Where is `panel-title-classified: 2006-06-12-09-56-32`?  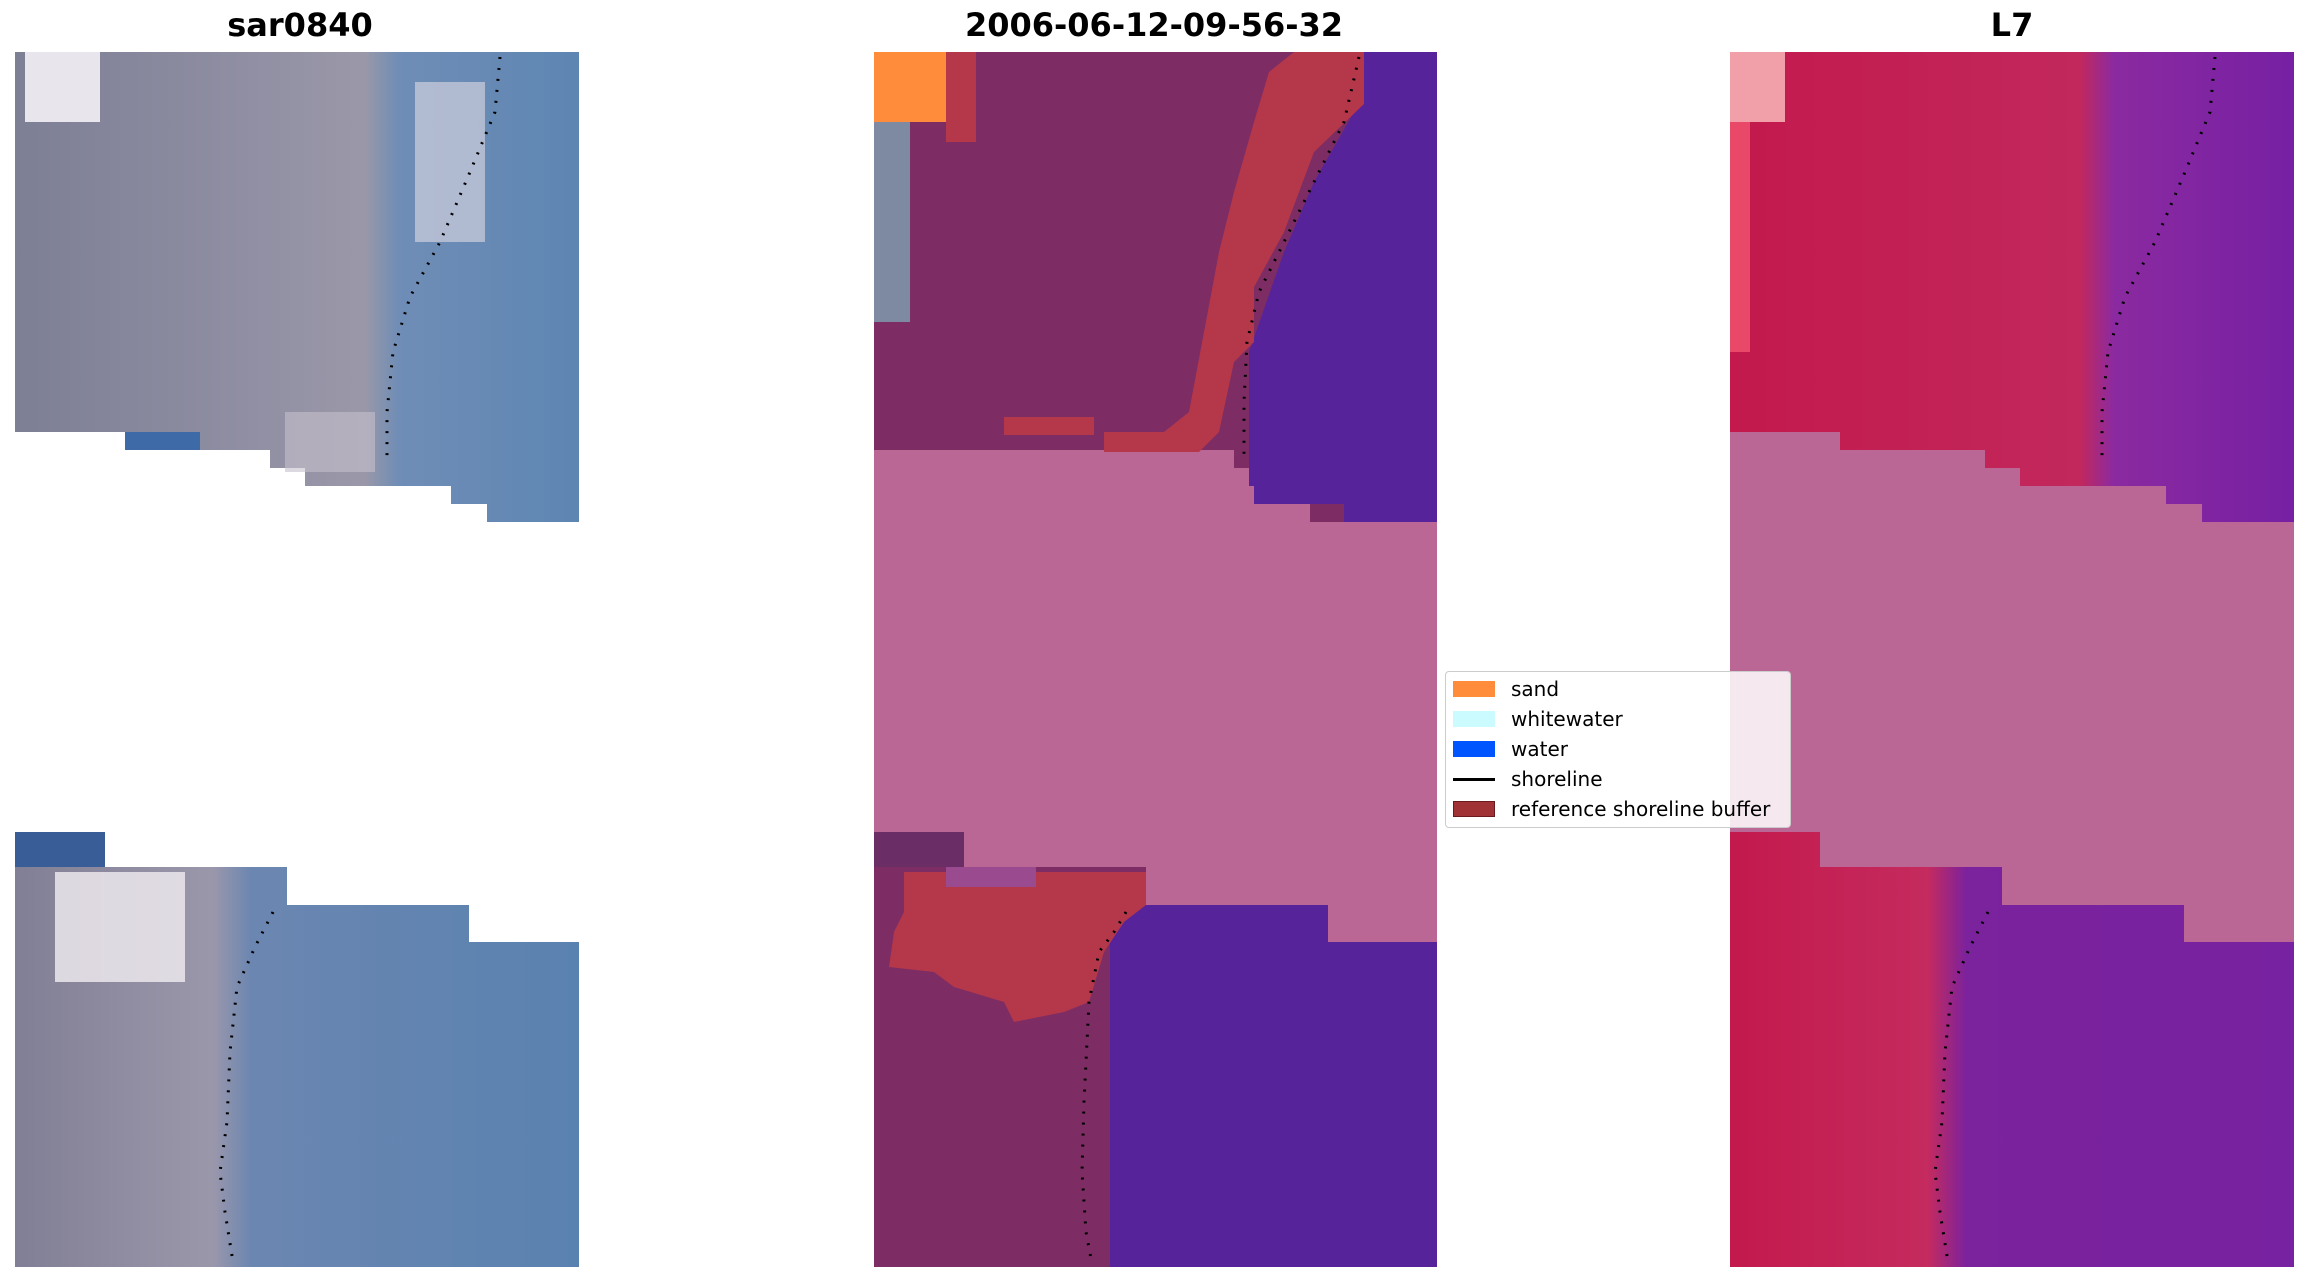 panel-title-classified: 2006-06-12-09-56-32 is located at coordinates (1154, 25).